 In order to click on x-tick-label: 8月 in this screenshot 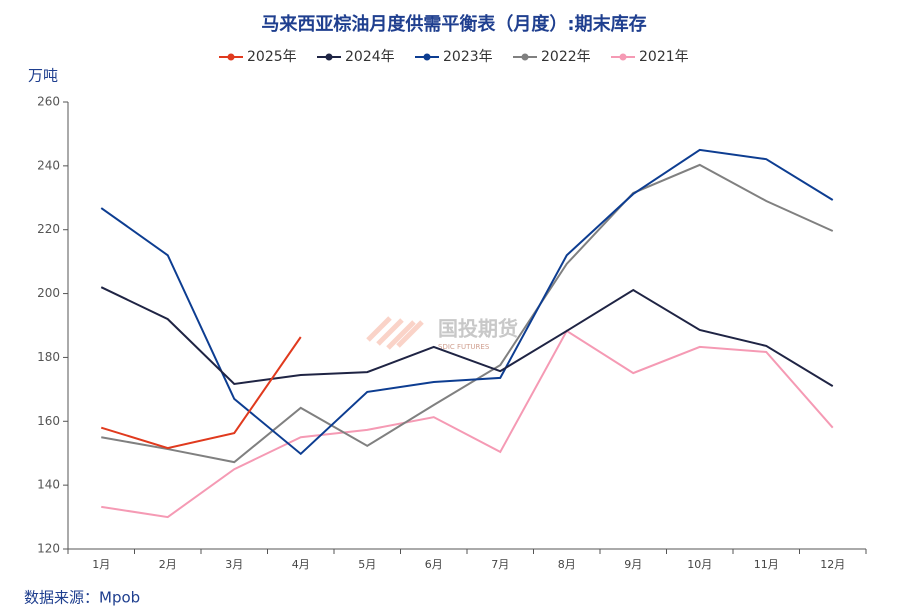, I will do `click(567, 564)`.